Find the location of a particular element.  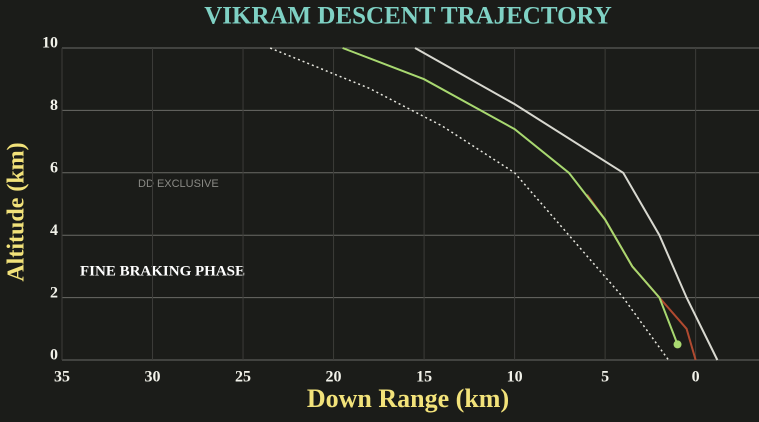

end-marker is located at coordinates (677, 344).